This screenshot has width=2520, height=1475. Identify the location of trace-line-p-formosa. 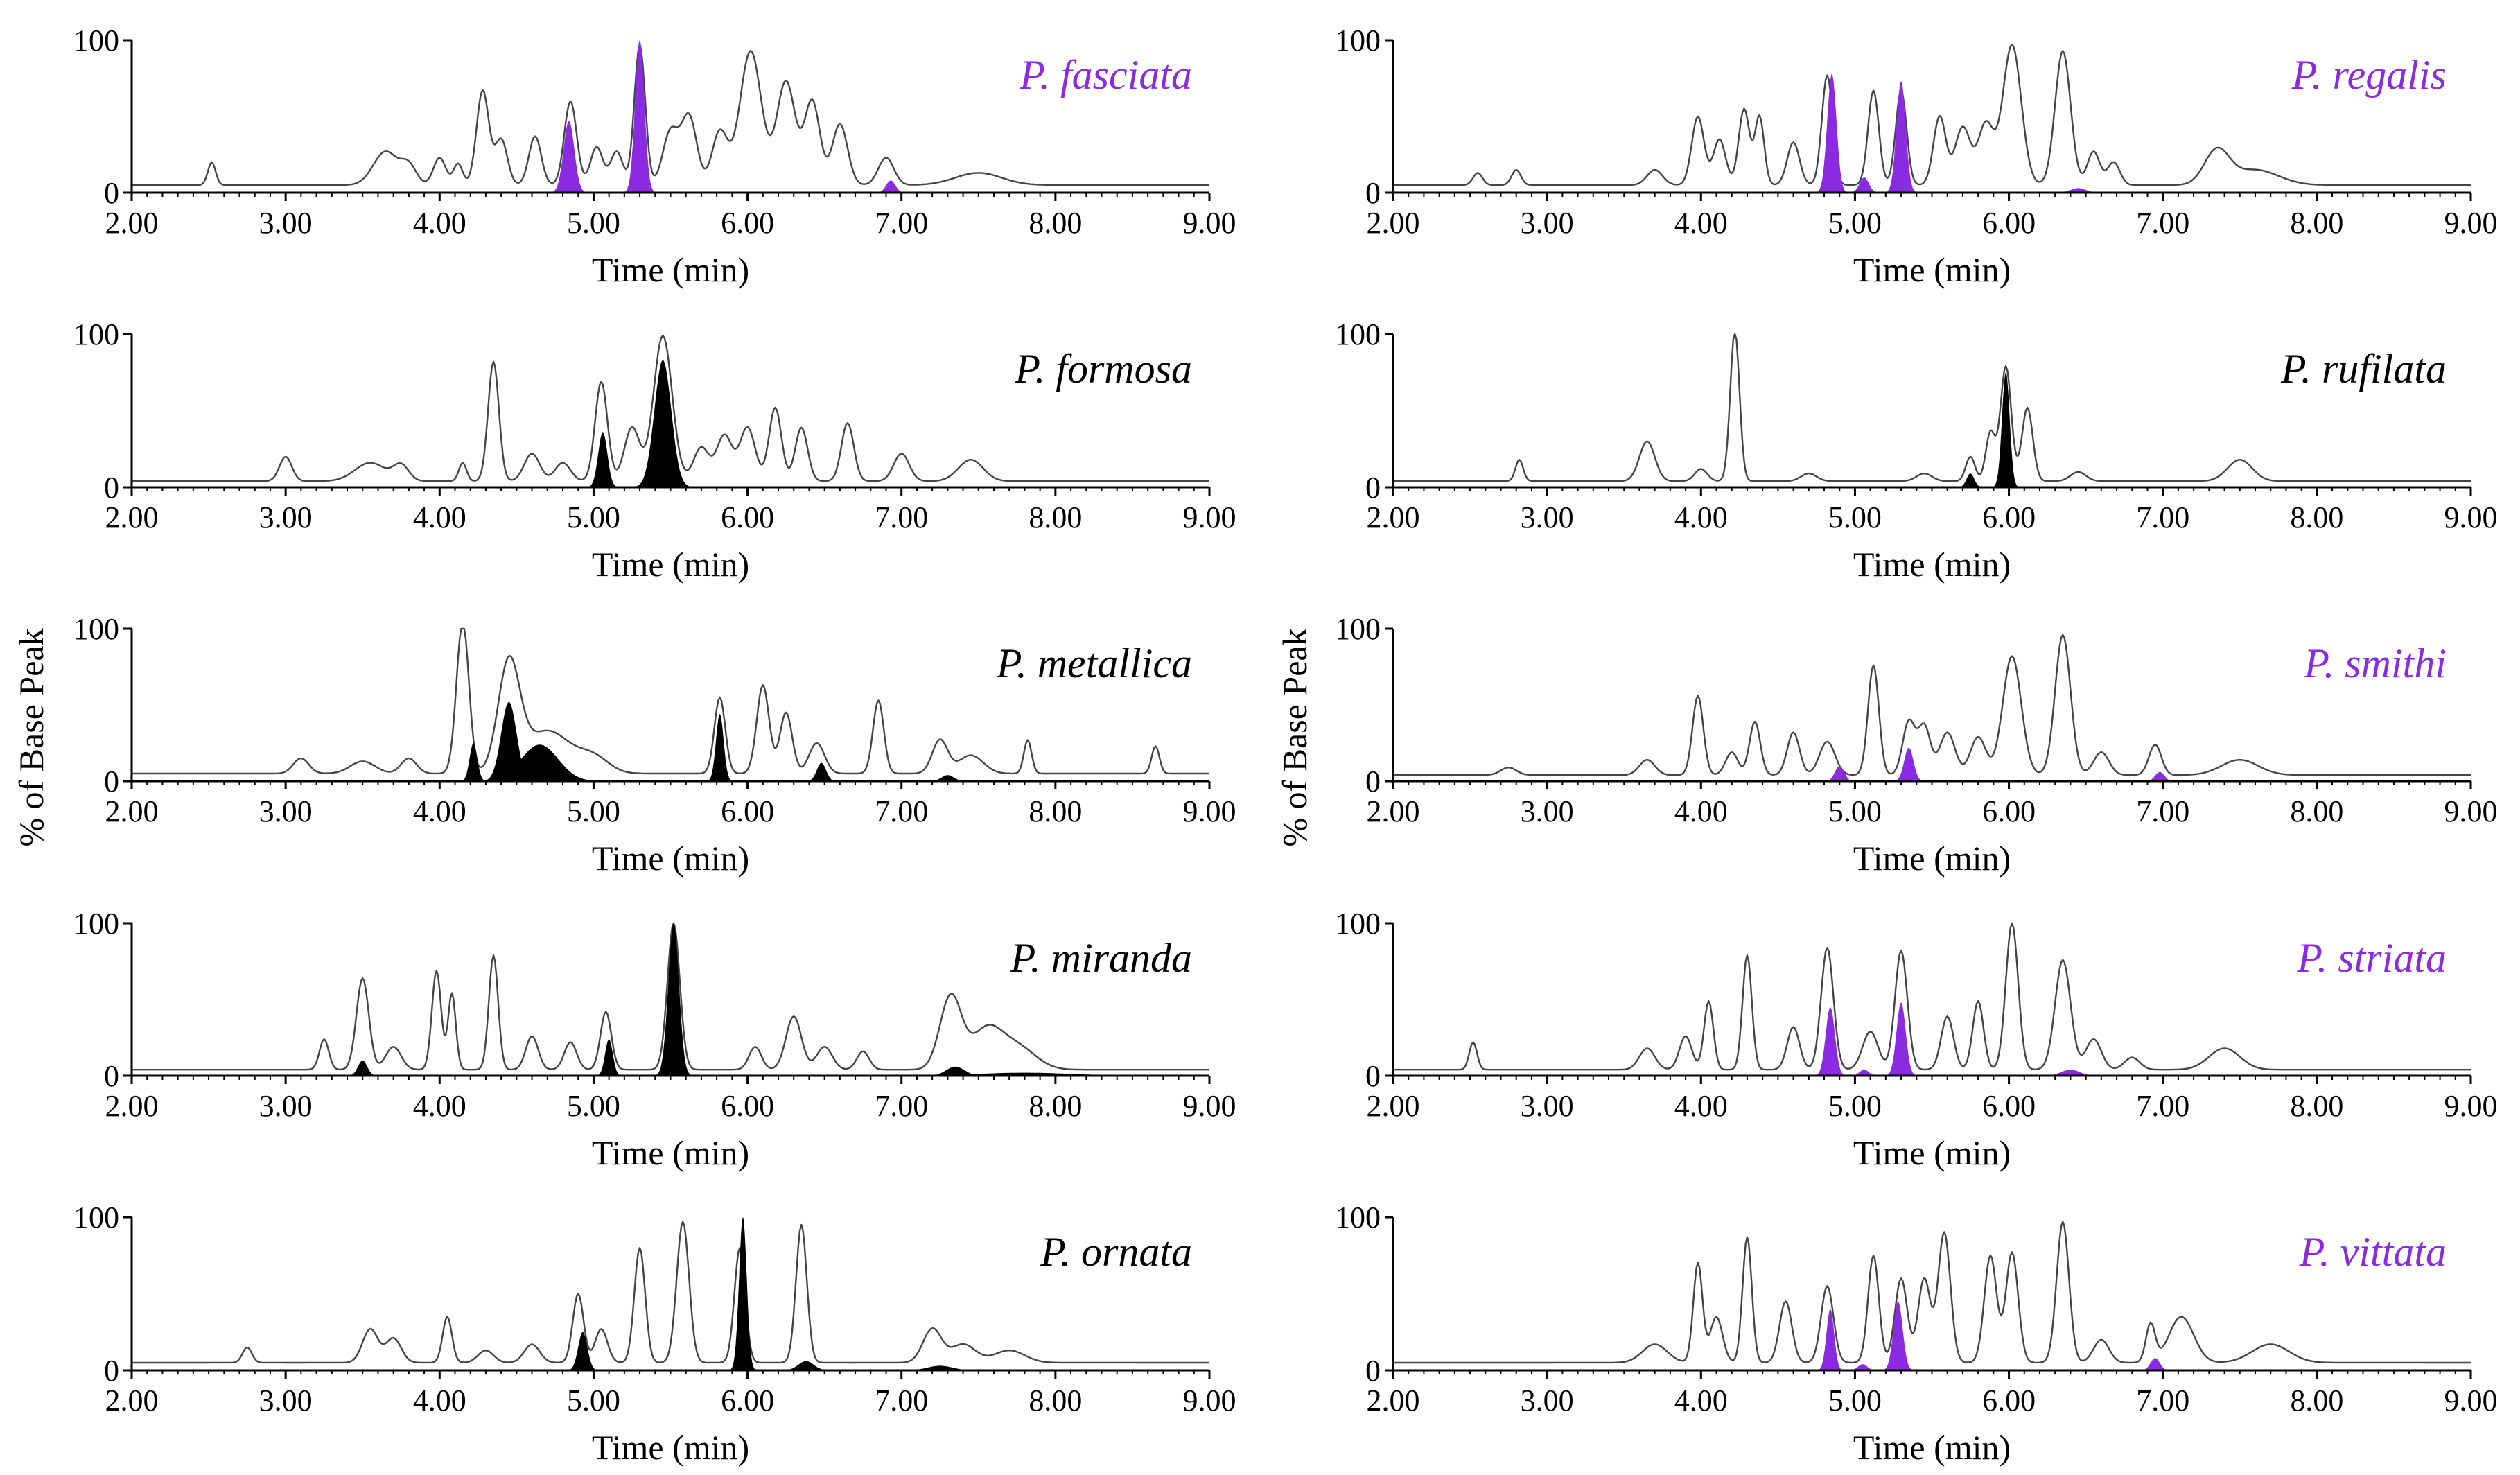
(670, 408).